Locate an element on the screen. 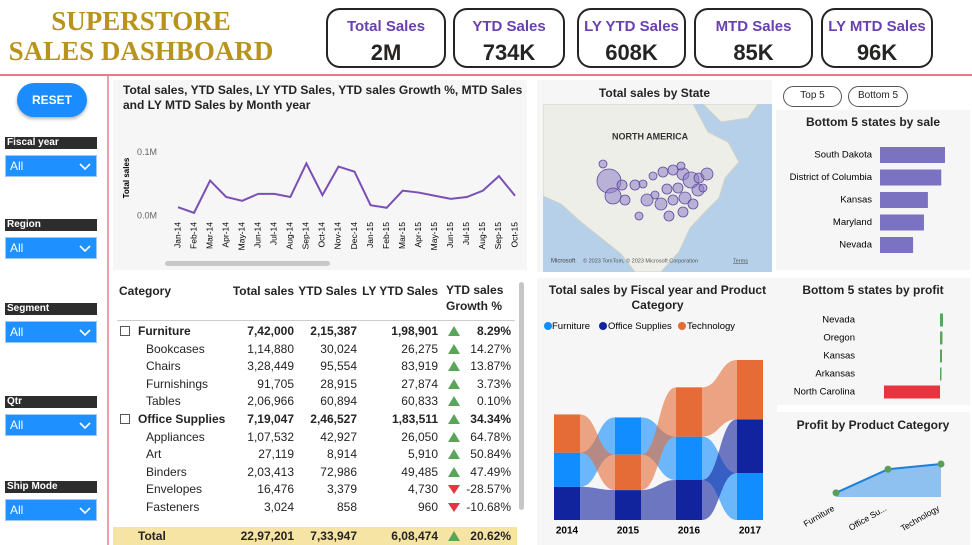 This screenshot has width=972, height=545. dashboard-title: SUPERSTORE is located at coordinates (141, 21).